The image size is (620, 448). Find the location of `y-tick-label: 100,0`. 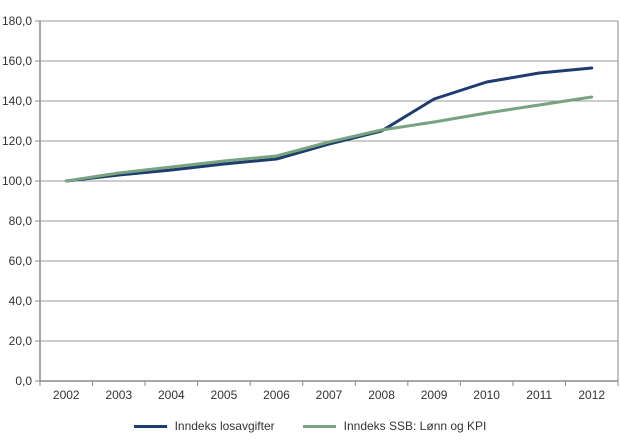

y-tick-label: 100,0 is located at coordinates (17, 181).